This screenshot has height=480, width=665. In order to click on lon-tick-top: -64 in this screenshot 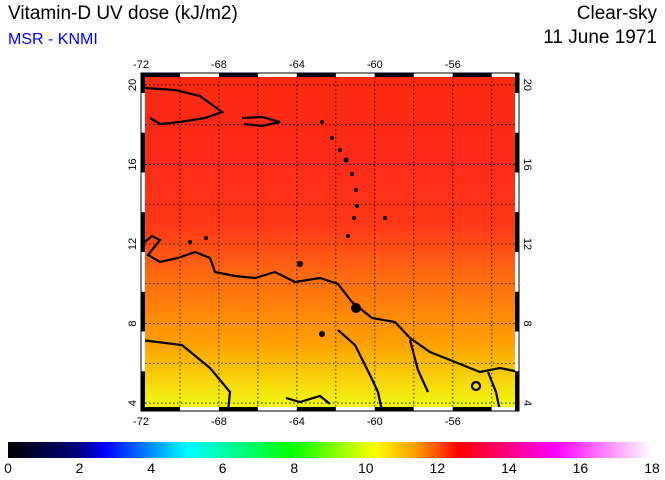, I will do `click(297, 65)`.